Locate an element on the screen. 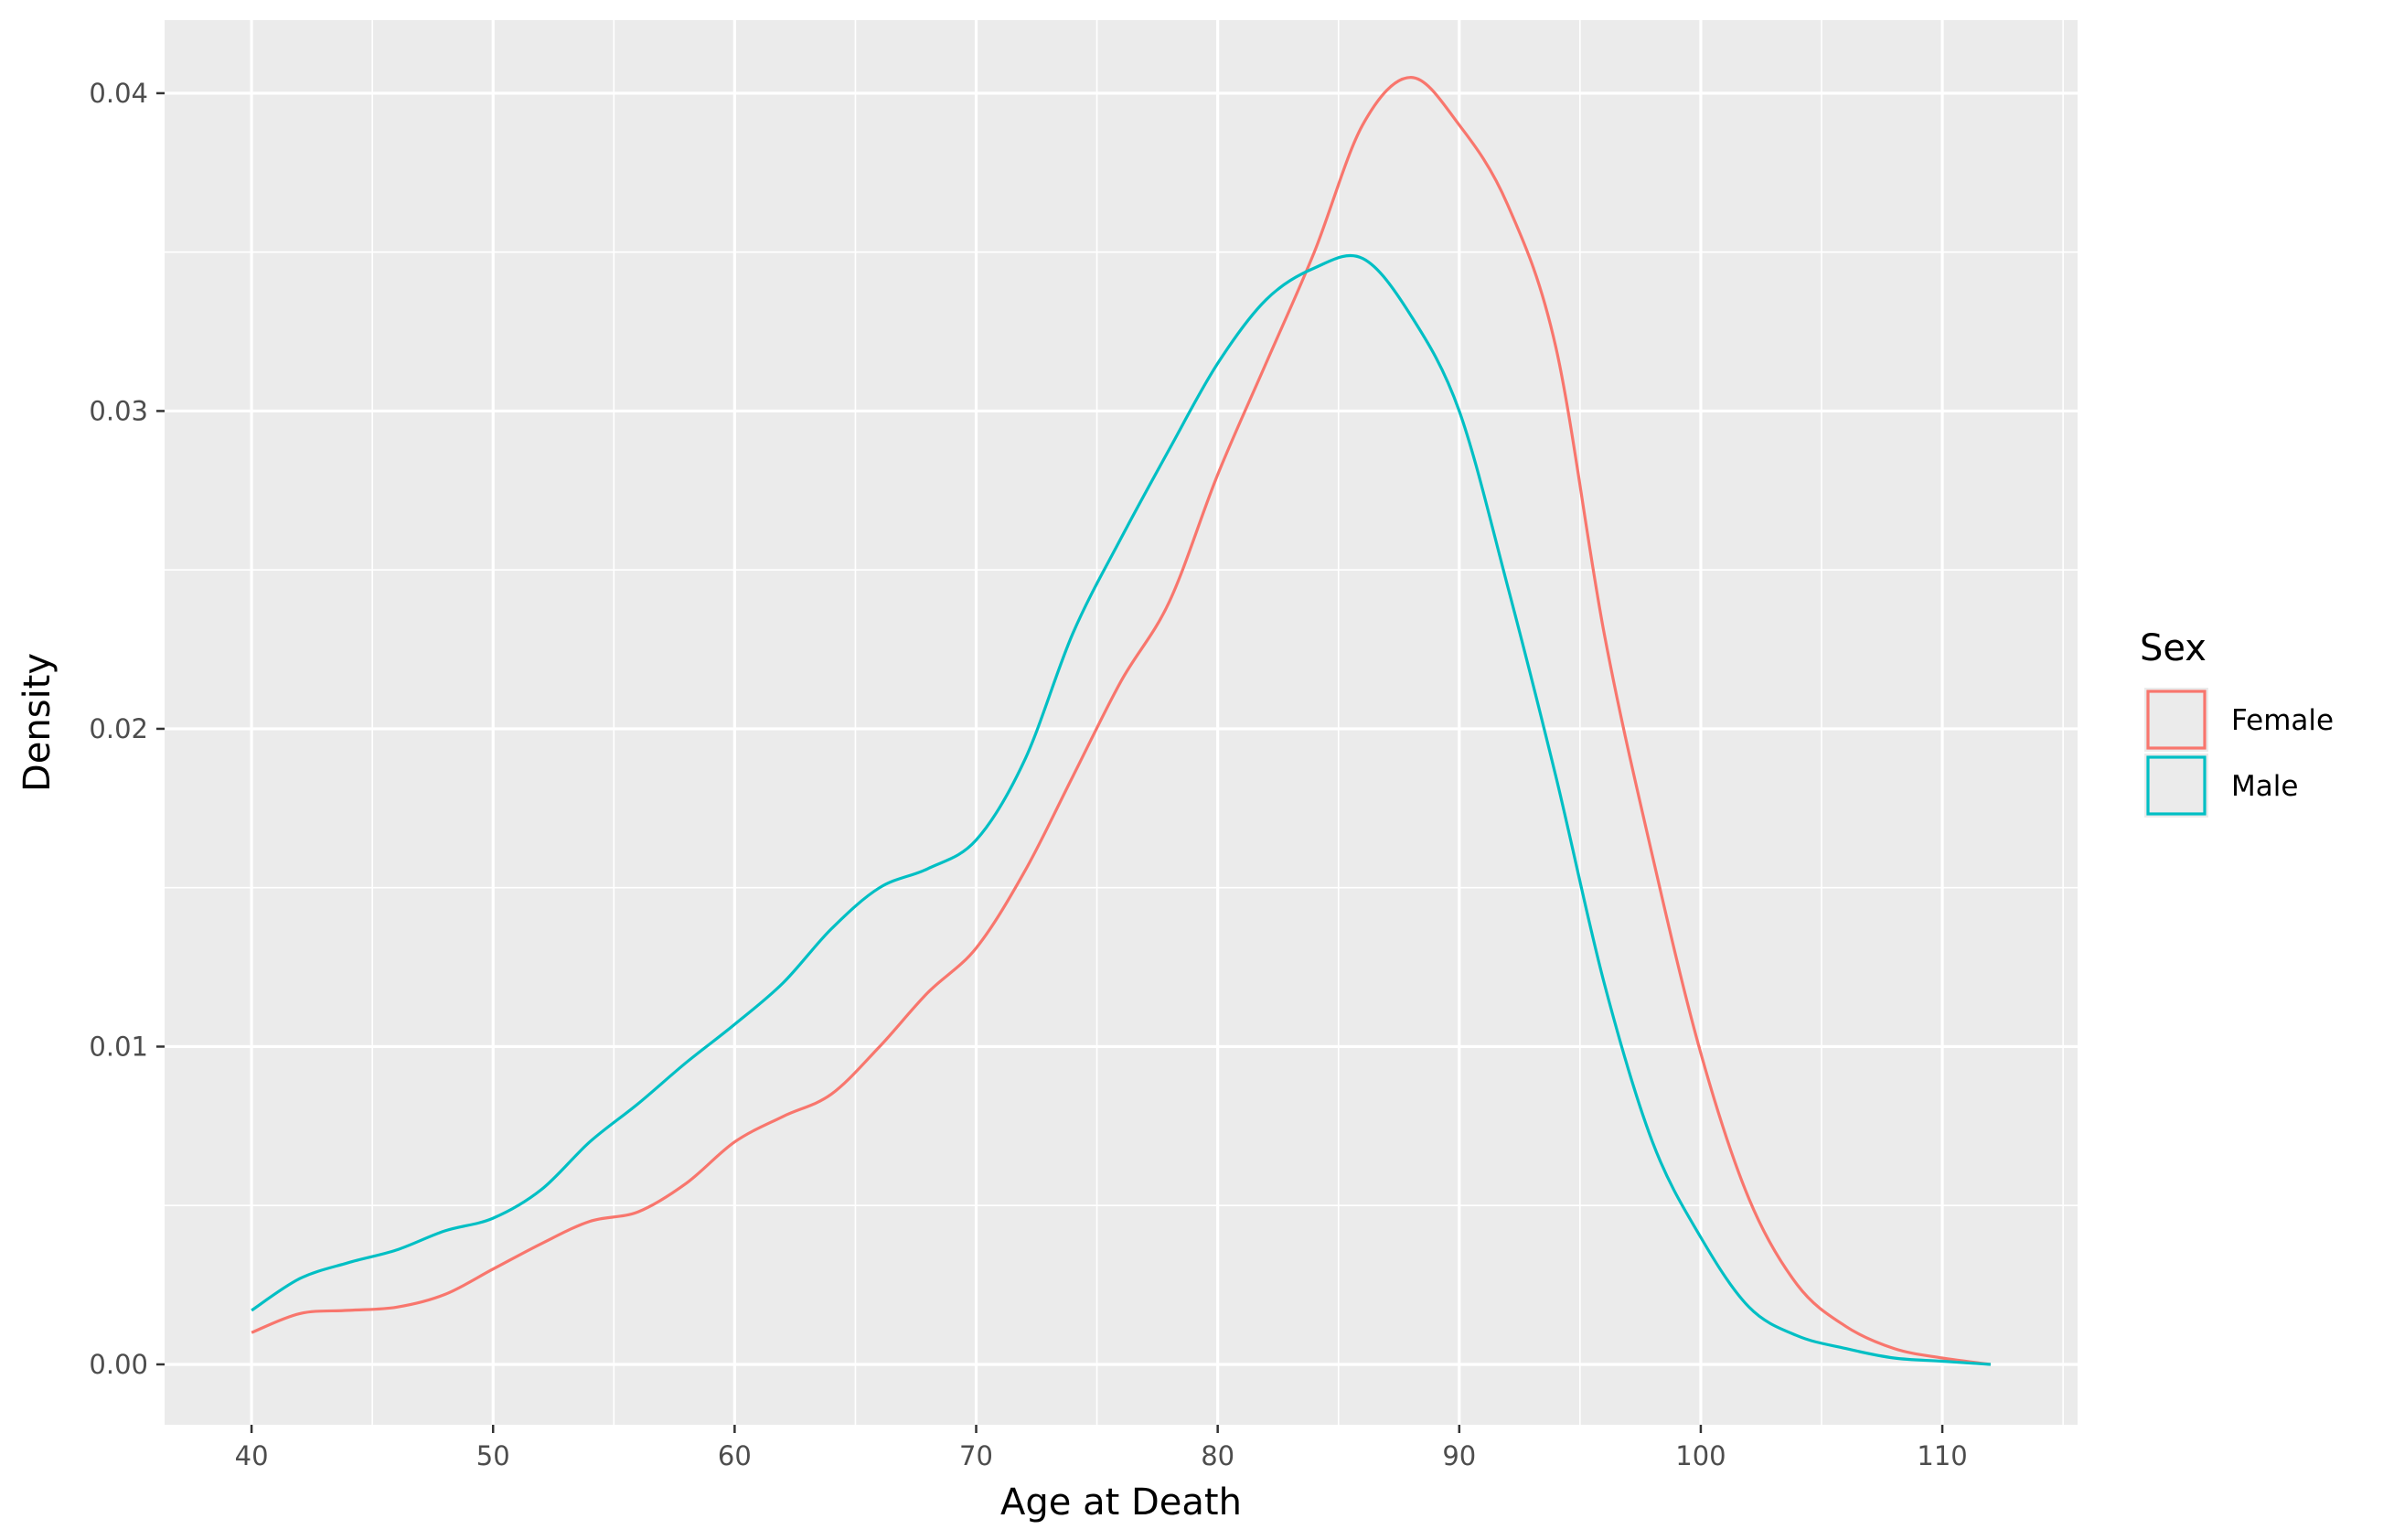 The height and width of the screenshot is (1540, 2383). y-tick-label: 0.02 is located at coordinates (118, 729).